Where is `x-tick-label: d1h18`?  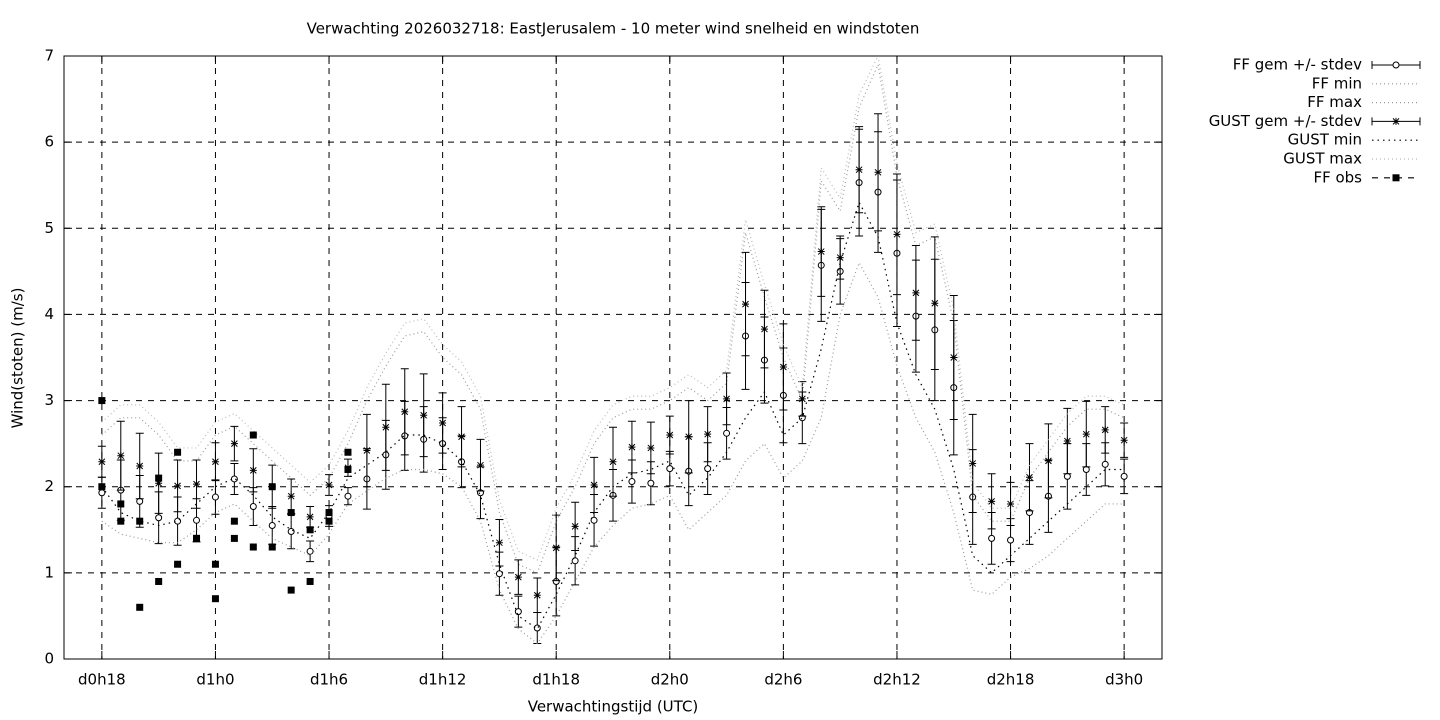 x-tick-label: d1h18 is located at coordinates (556, 680).